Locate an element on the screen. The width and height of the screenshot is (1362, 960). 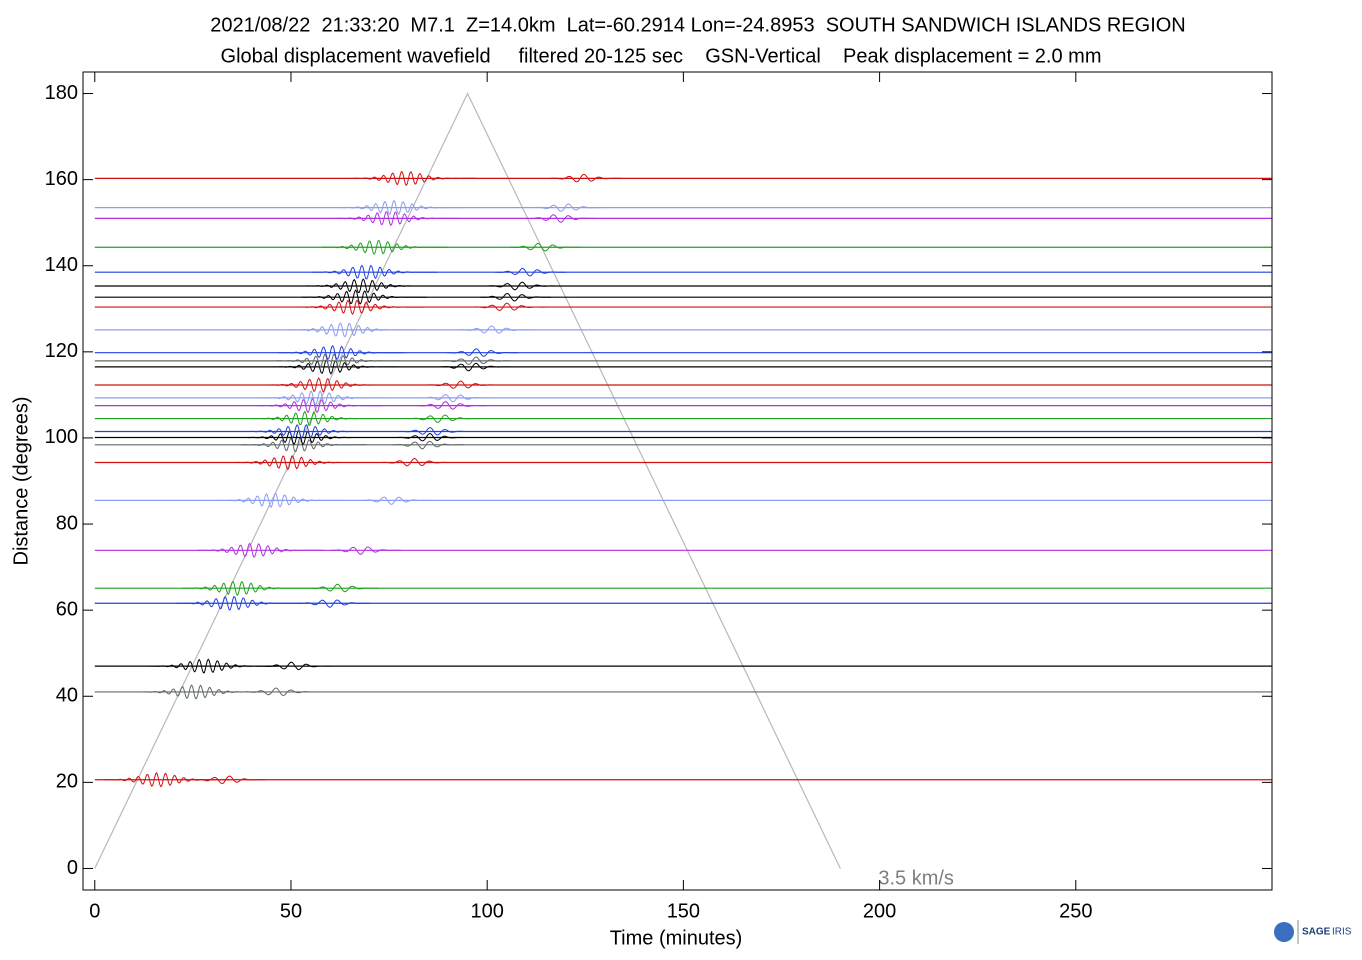
y-tick-label: 140 is located at coordinates (61, 265).